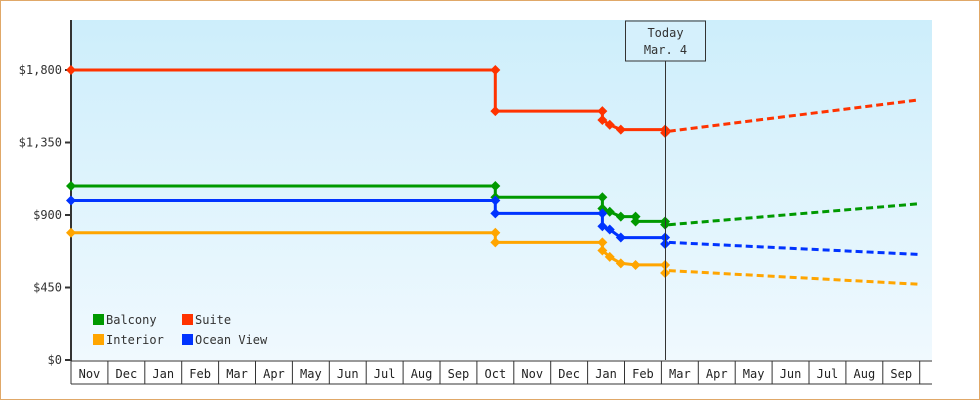  Describe the element at coordinates (45, 193) in the screenshot. I see `y-axis: $0 $450 $900 $1,350 $1,800` at that location.